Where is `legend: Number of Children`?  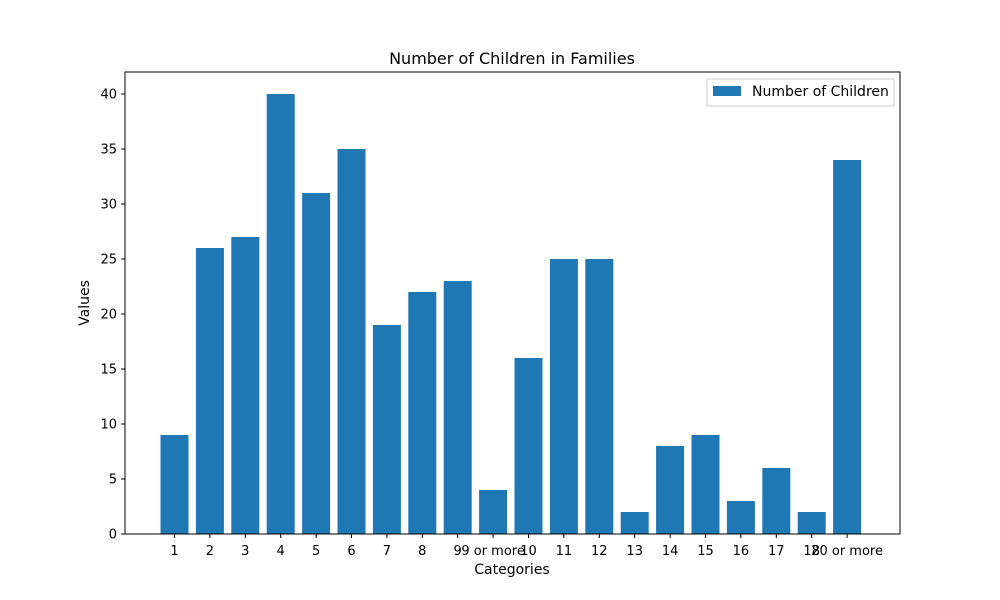 legend: Number of Children is located at coordinates (800, 92).